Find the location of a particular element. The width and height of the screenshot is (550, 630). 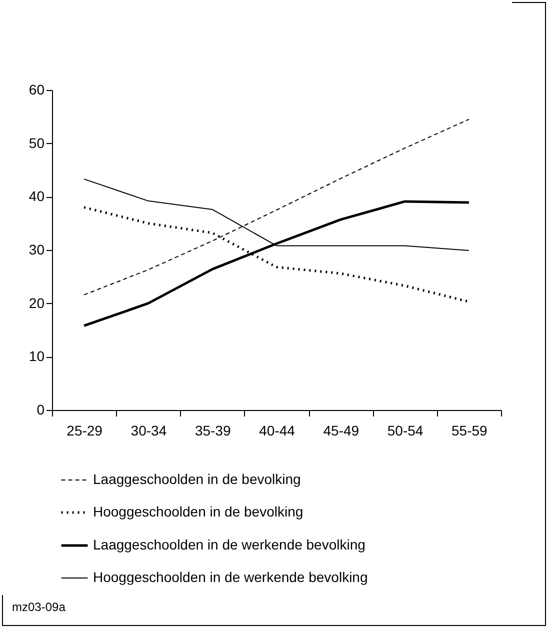

y-tick-label: 20 is located at coordinates (36, 302).